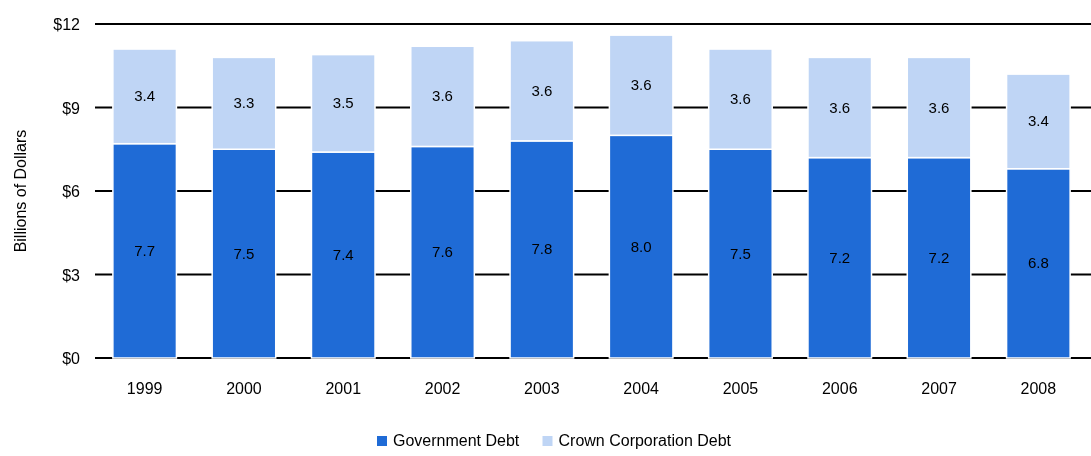  What do you see at coordinates (442, 252) in the screenshot?
I see `data-label: 7.6` at bounding box center [442, 252].